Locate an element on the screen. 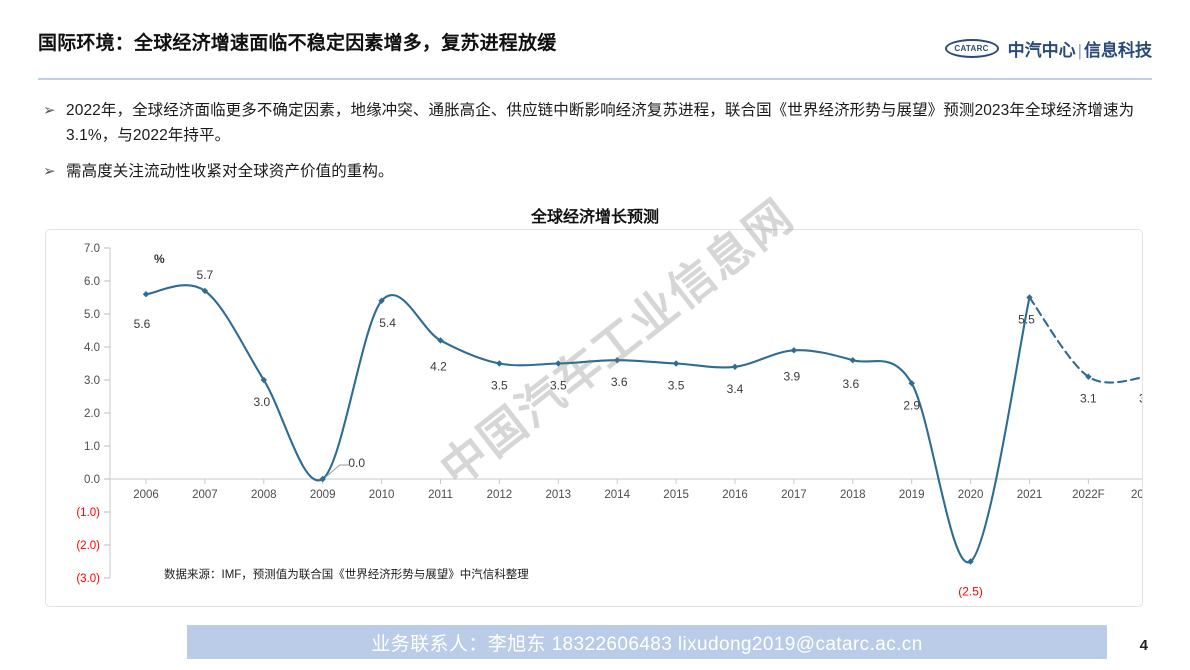 Image resolution: width=1190 pixels, height=670 pixels. svg-text: 2011 is located at coordinates (440, 495).